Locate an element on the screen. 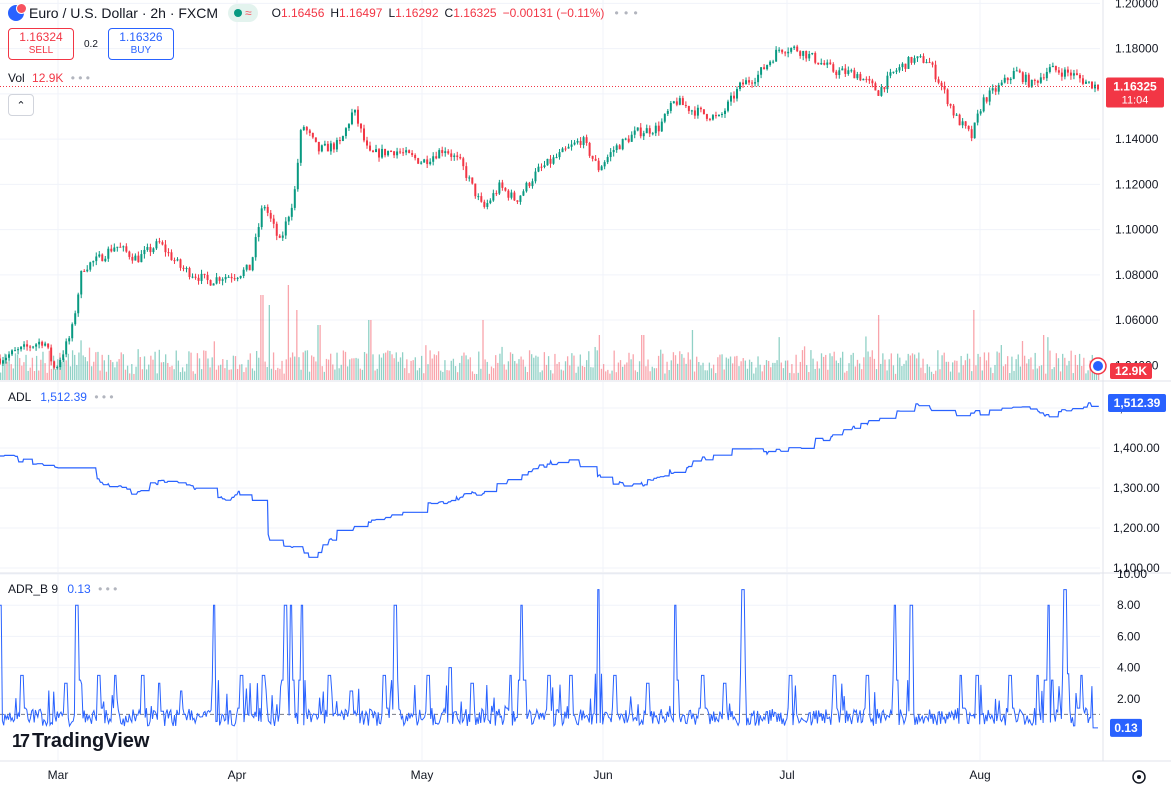 The width and height of the screenshot is (1171, 786). ohlc-value: −0.00131 (−0.11%) is located at coordinates (553, 13).